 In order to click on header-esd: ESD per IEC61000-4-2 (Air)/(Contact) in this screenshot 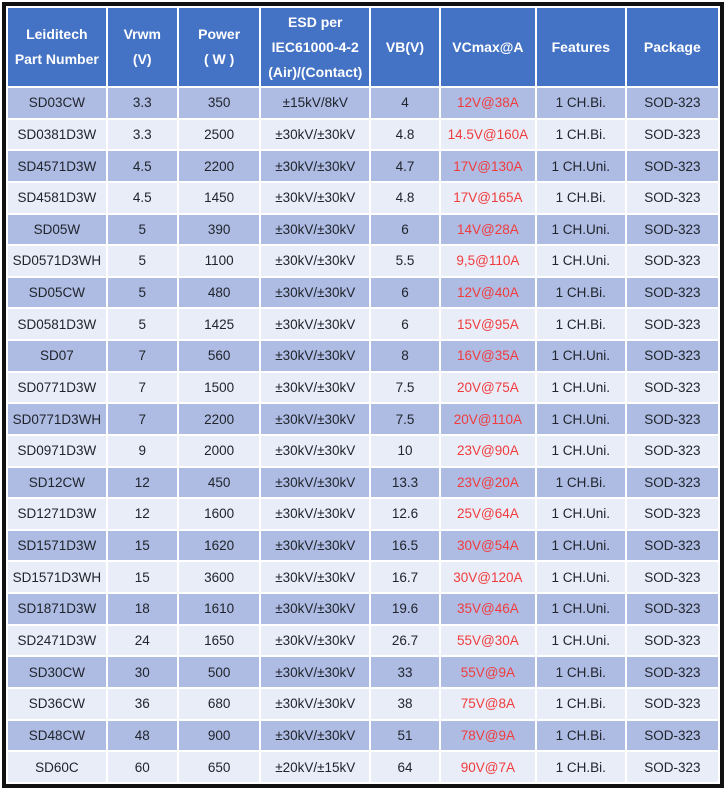, I will do `click(315, 47)`.